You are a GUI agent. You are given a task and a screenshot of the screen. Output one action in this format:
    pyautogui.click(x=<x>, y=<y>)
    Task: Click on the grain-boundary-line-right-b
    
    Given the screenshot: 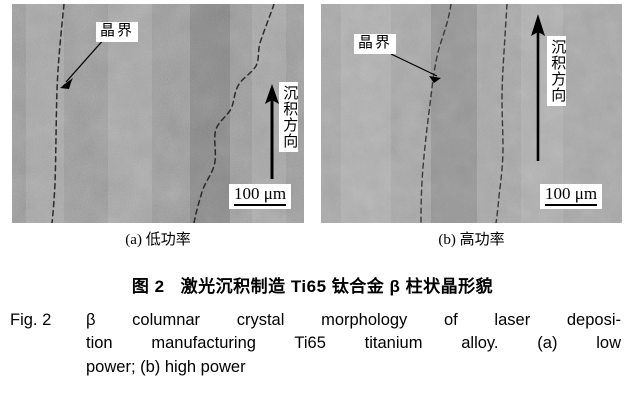 What is the action you would take?
    pyautogui.click(x=501, y=113)
    